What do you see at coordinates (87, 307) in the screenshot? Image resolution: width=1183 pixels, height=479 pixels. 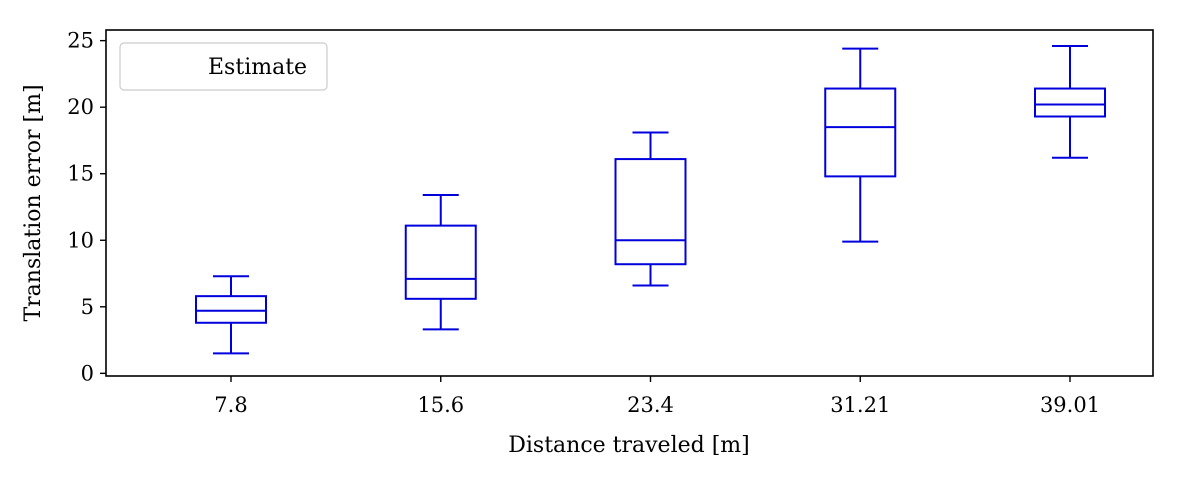 I see `y-tick-label: 5` at bounding box center [87, 307].